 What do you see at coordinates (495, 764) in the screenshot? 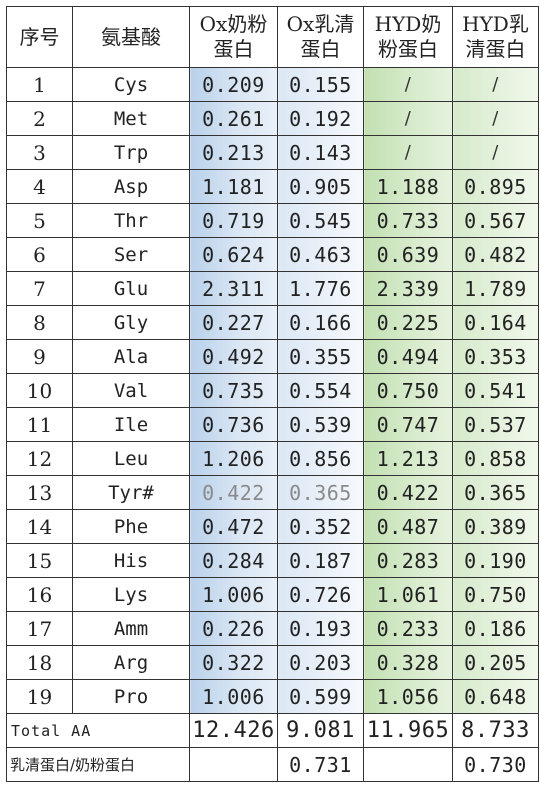
I see `ratio-hyd-whey: 0.730` at bounding box center [495, 764].